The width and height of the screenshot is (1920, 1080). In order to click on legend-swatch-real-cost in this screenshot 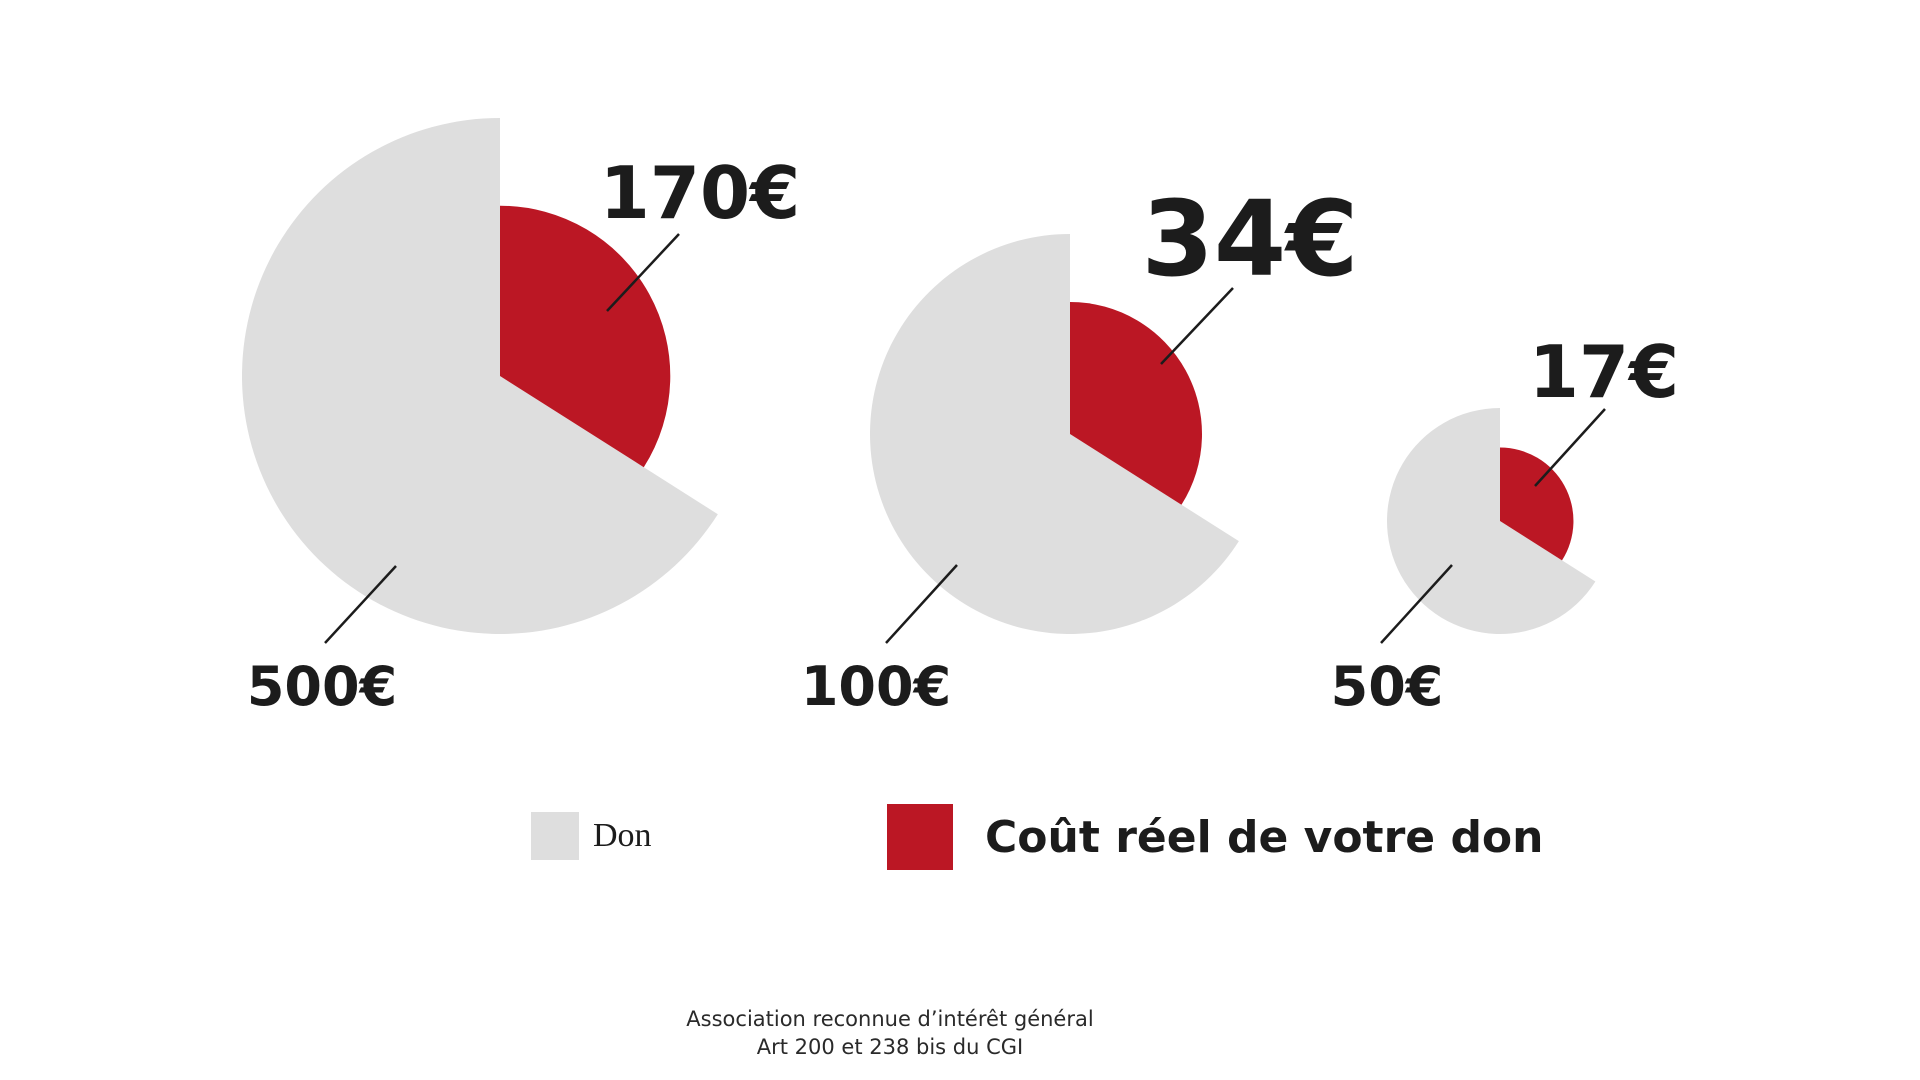, I will do `click(920, 837)`.